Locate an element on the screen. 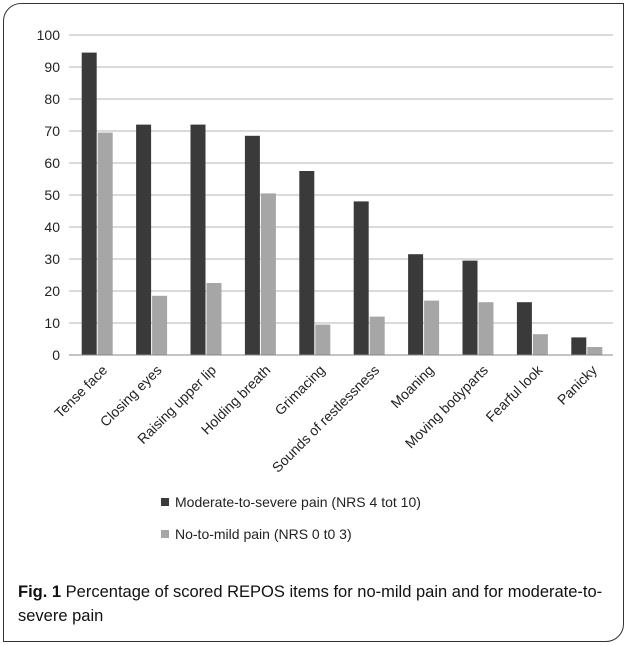 The image size is (627, 645). x-tick-label: Moaning is located at coordinates (411, 386).